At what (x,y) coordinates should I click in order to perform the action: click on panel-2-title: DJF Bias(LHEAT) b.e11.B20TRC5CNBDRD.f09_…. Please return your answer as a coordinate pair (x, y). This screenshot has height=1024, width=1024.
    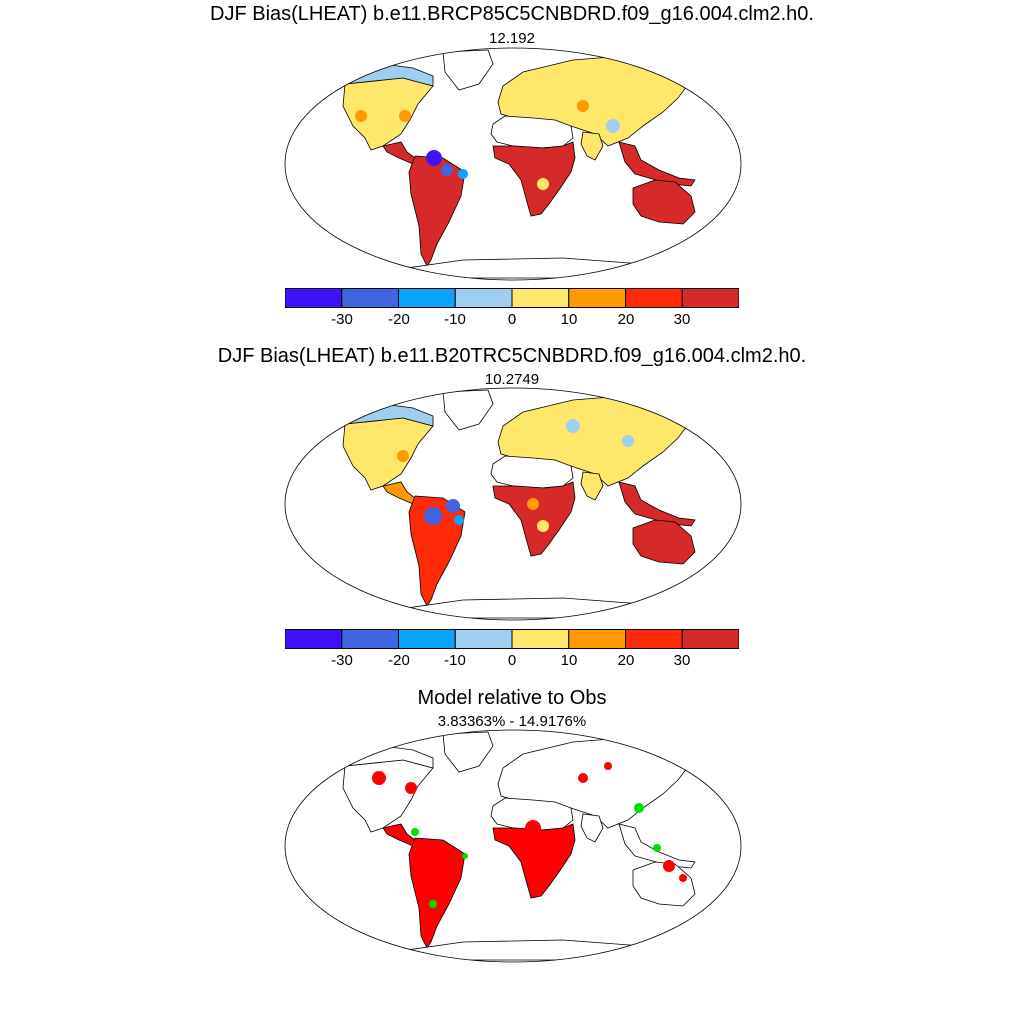
    Looking at the image, I should click on (512, 356).